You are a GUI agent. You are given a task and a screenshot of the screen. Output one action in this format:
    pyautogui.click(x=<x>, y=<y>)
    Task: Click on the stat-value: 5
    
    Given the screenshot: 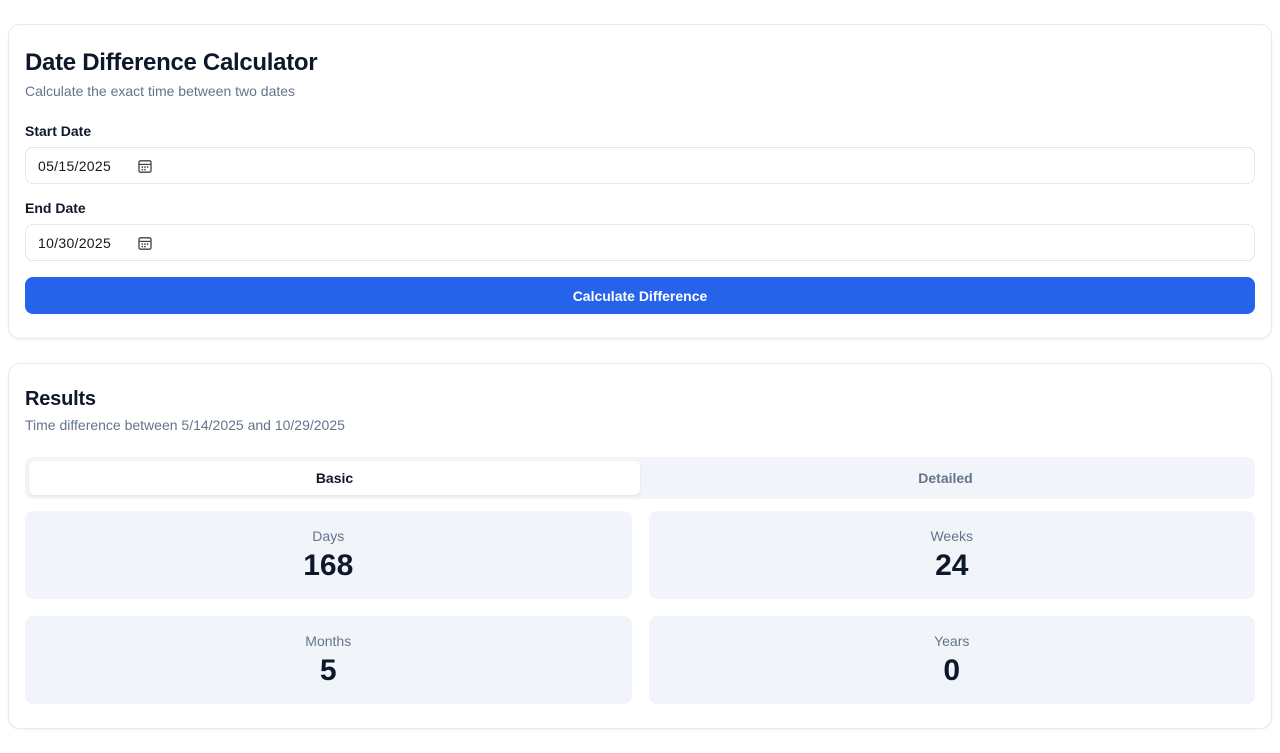 What is the action you would take?
    pyautogui.click(x=328, y=670)
    